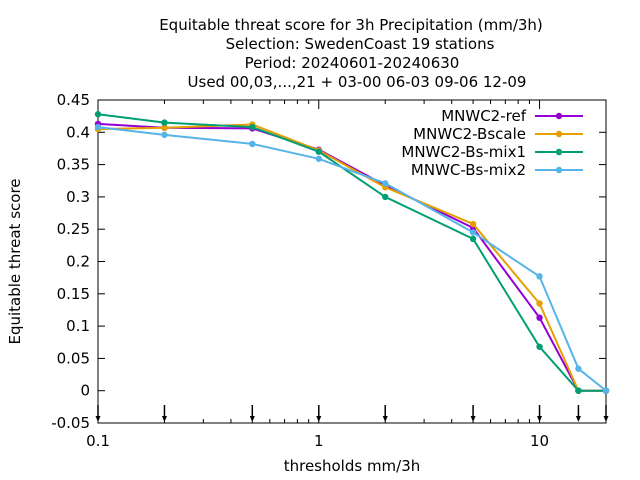 This screenshot has height=480, width=640. I want to click on legend-label: MNWC2-Bscale, so click(469, 134).